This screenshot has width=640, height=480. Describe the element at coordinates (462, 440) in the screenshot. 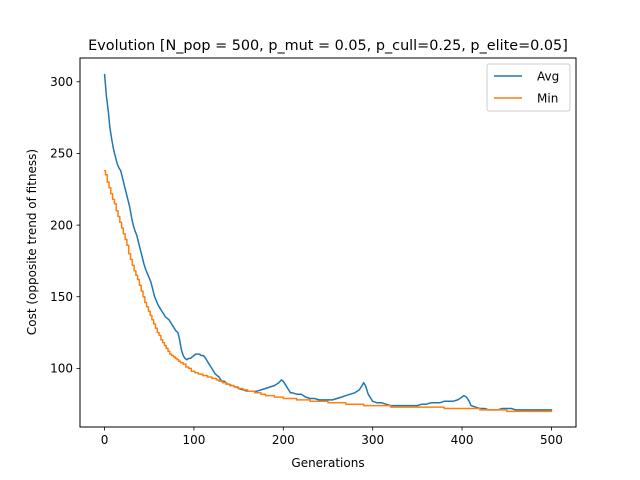

I see `x-tick-label: 400` at that location.